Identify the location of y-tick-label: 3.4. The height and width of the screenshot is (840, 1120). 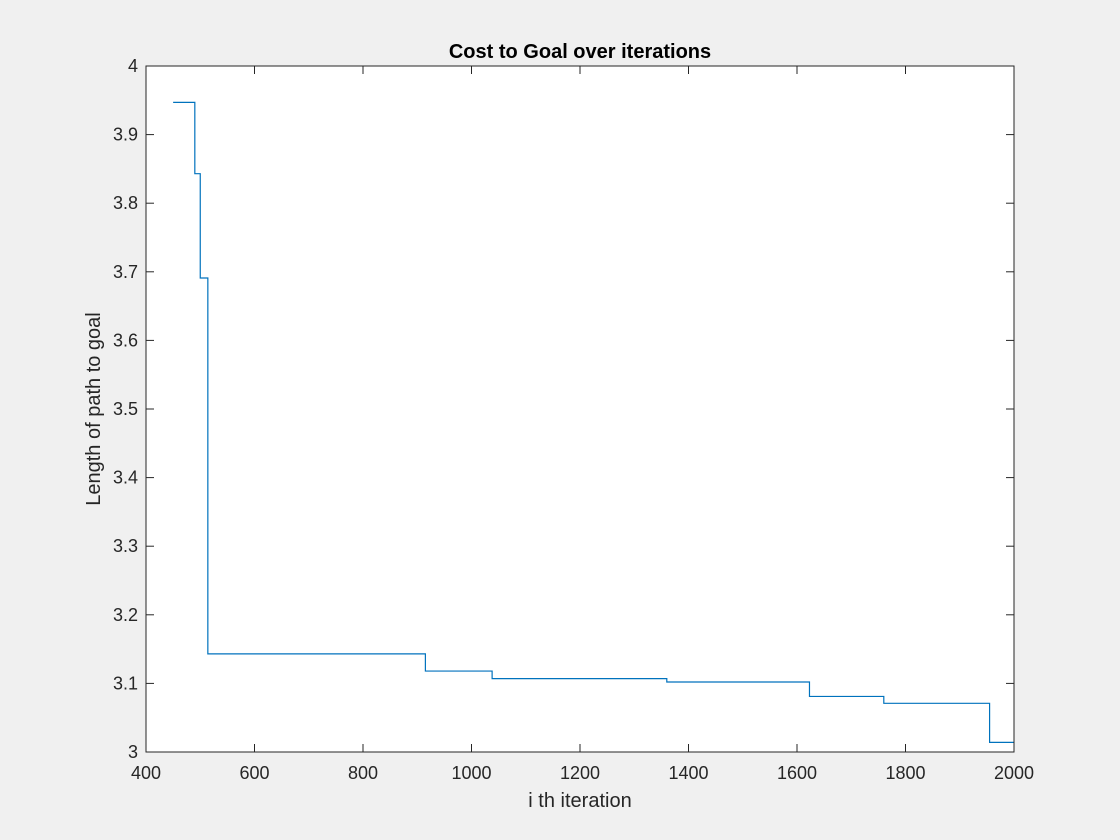
(125, 478).